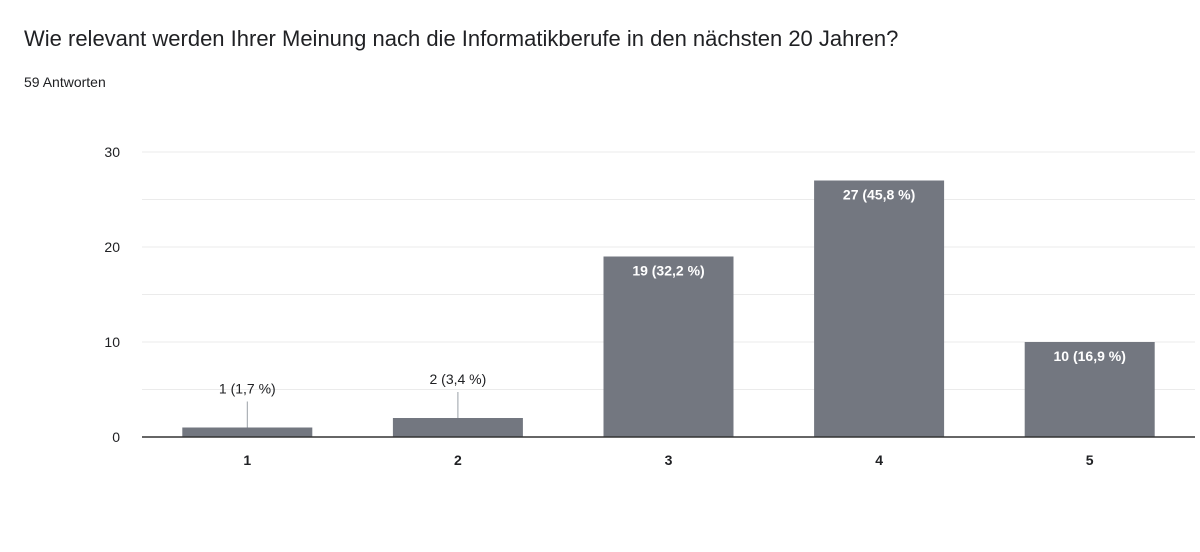  I want to click on y-tick-label: 30, so click(112, 152).